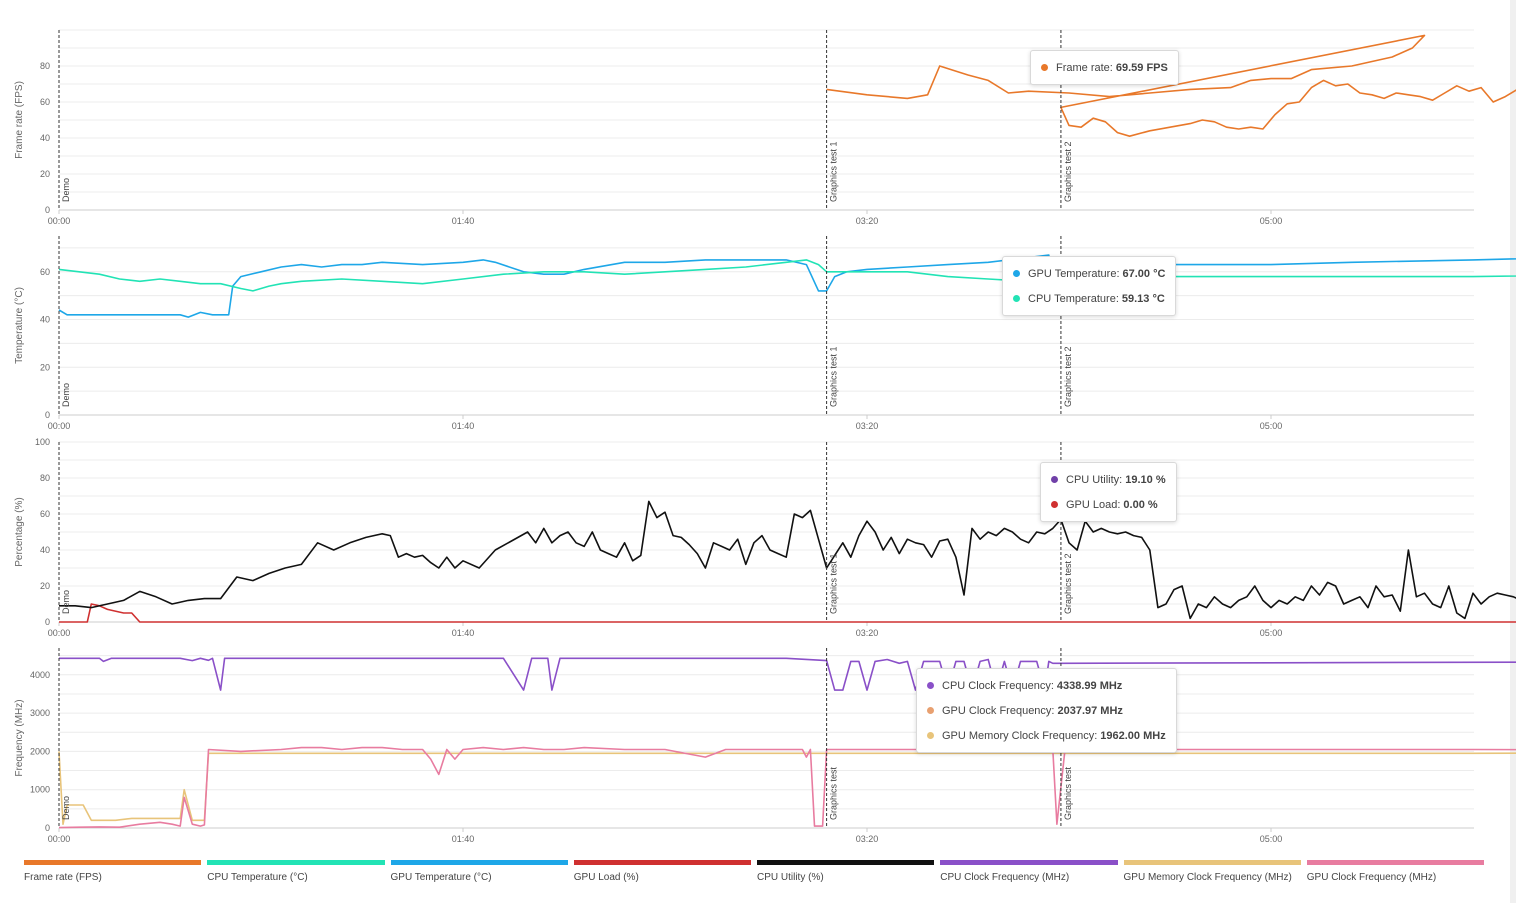 This screenshot has width=1516, height=903. I want to click on legend-item-cpu-clock: CPU Clock Frequency (MHz), so click(1029, 871).